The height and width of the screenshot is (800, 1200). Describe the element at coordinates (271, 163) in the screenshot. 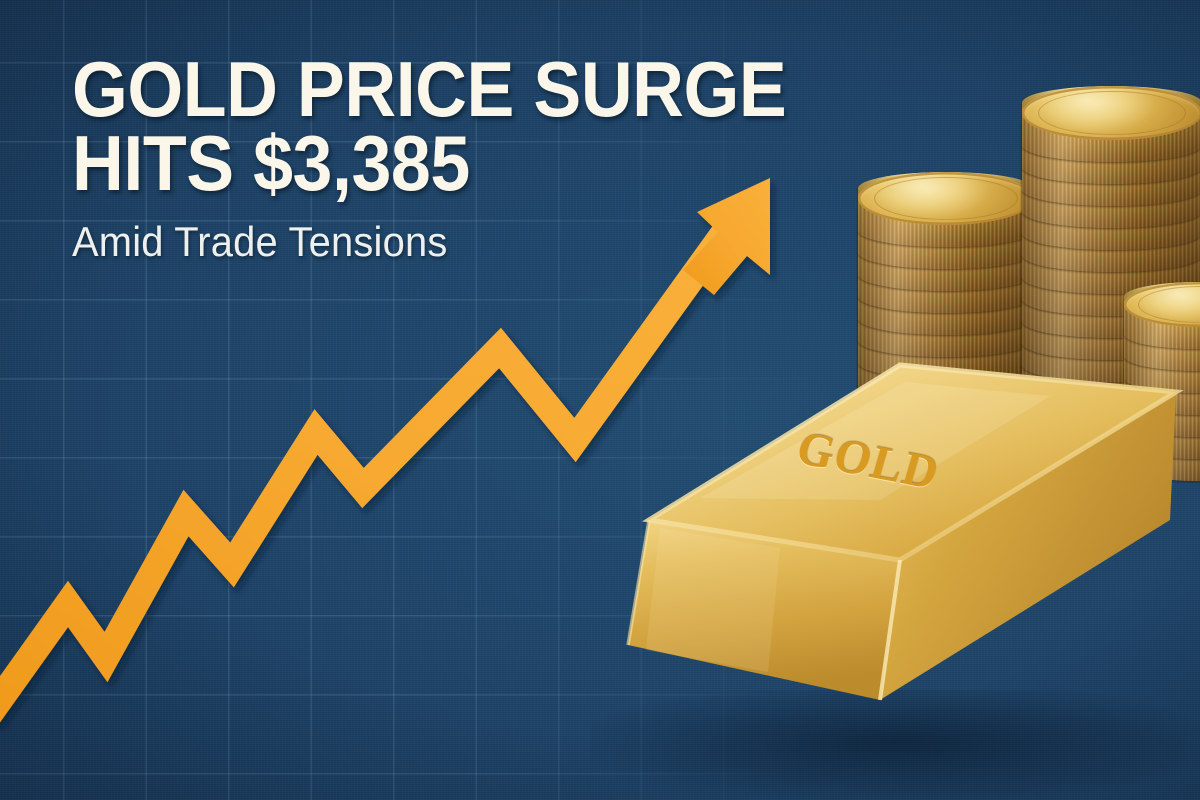

I see `headline-line-2: HITS $3,385` at that location.